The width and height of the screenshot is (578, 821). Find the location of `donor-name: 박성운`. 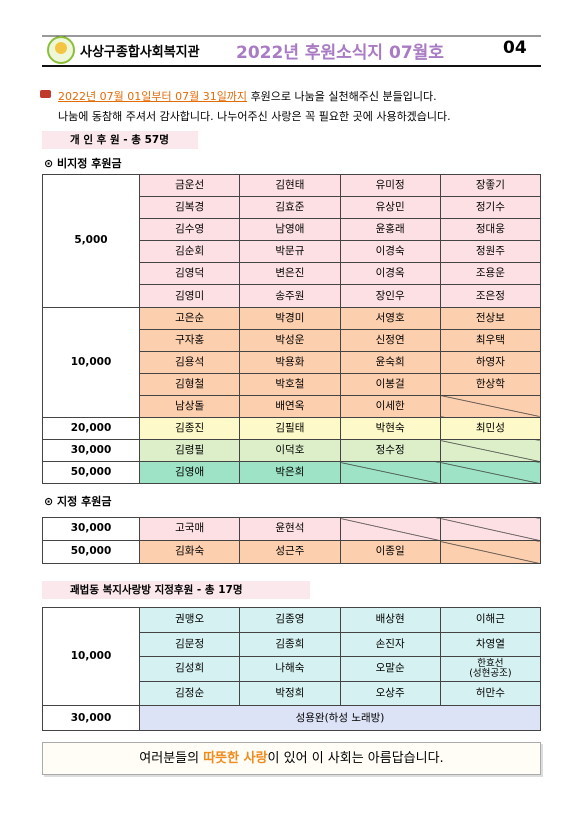

donor-name: 박성운 is located at coordinates (290, 340).